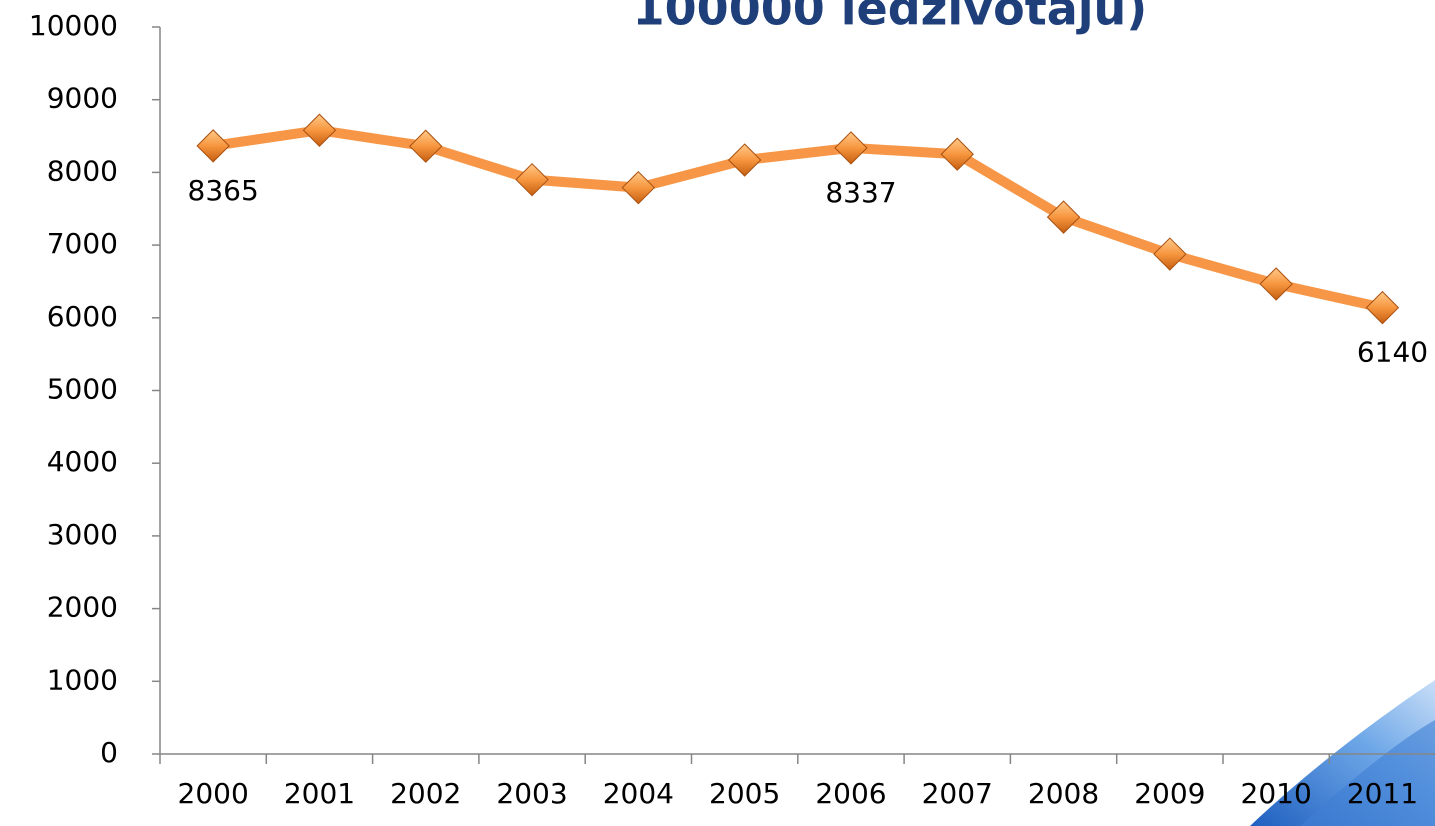 This screenshot has height=826, width=1435. What do you see at coordinates (850, 793) in the screenshot?
I see `x-tick-label: 2006` at bounding box center [850, 793].